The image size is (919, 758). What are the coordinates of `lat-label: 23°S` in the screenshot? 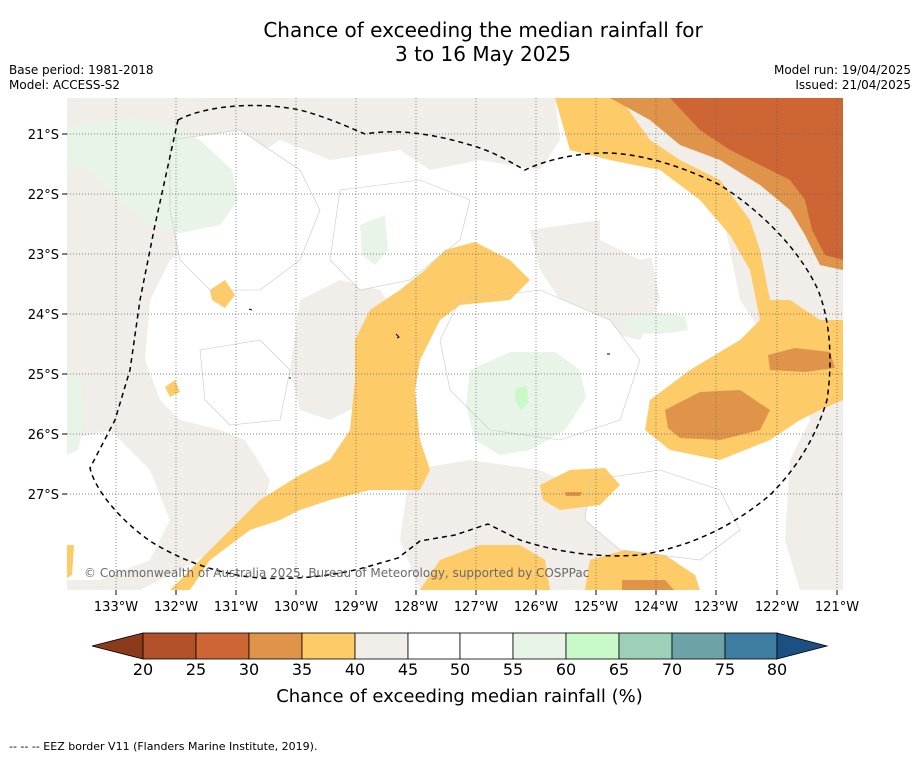 It's located at (43, 255).